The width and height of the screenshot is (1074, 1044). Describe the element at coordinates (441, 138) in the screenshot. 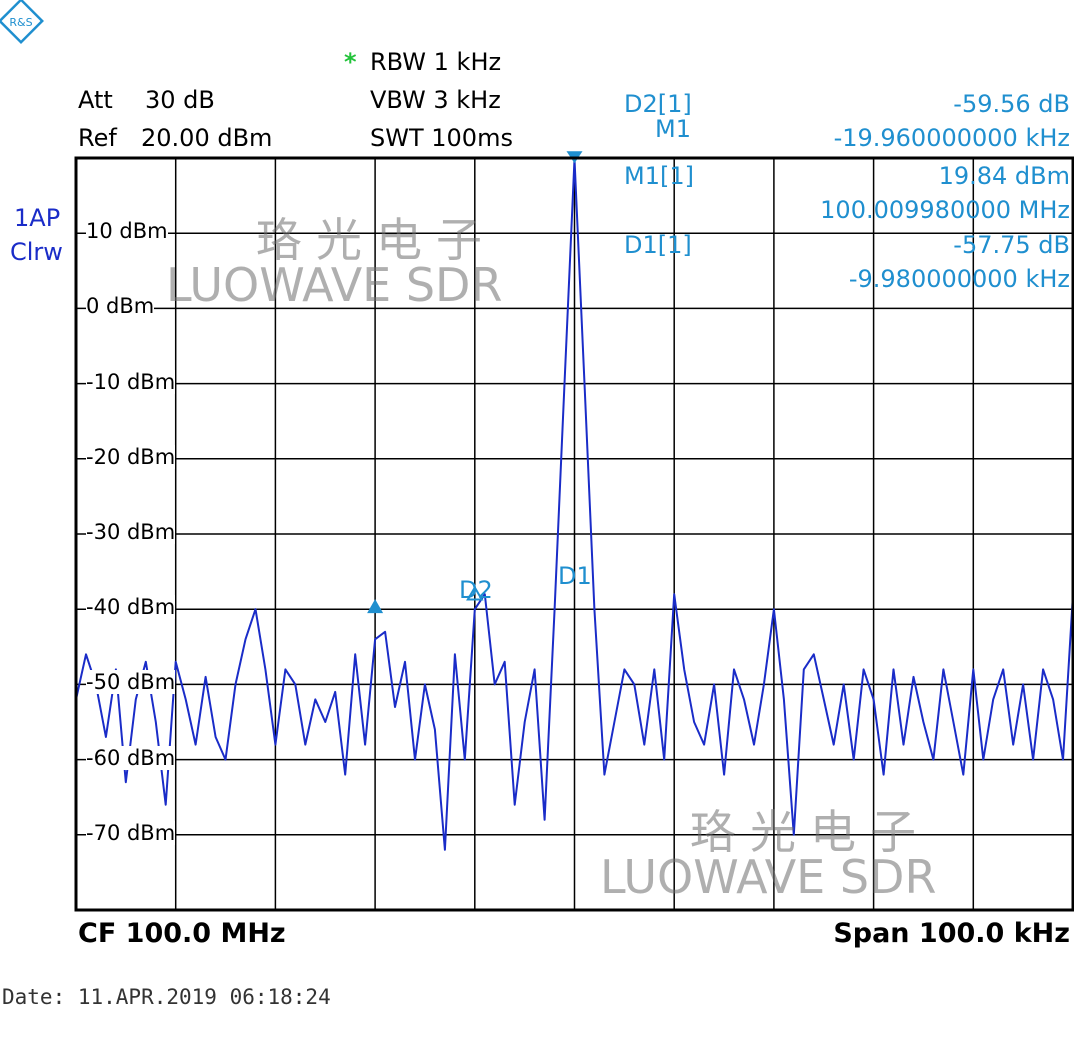

I see `swt-setting: SWT 100ms` at that location.